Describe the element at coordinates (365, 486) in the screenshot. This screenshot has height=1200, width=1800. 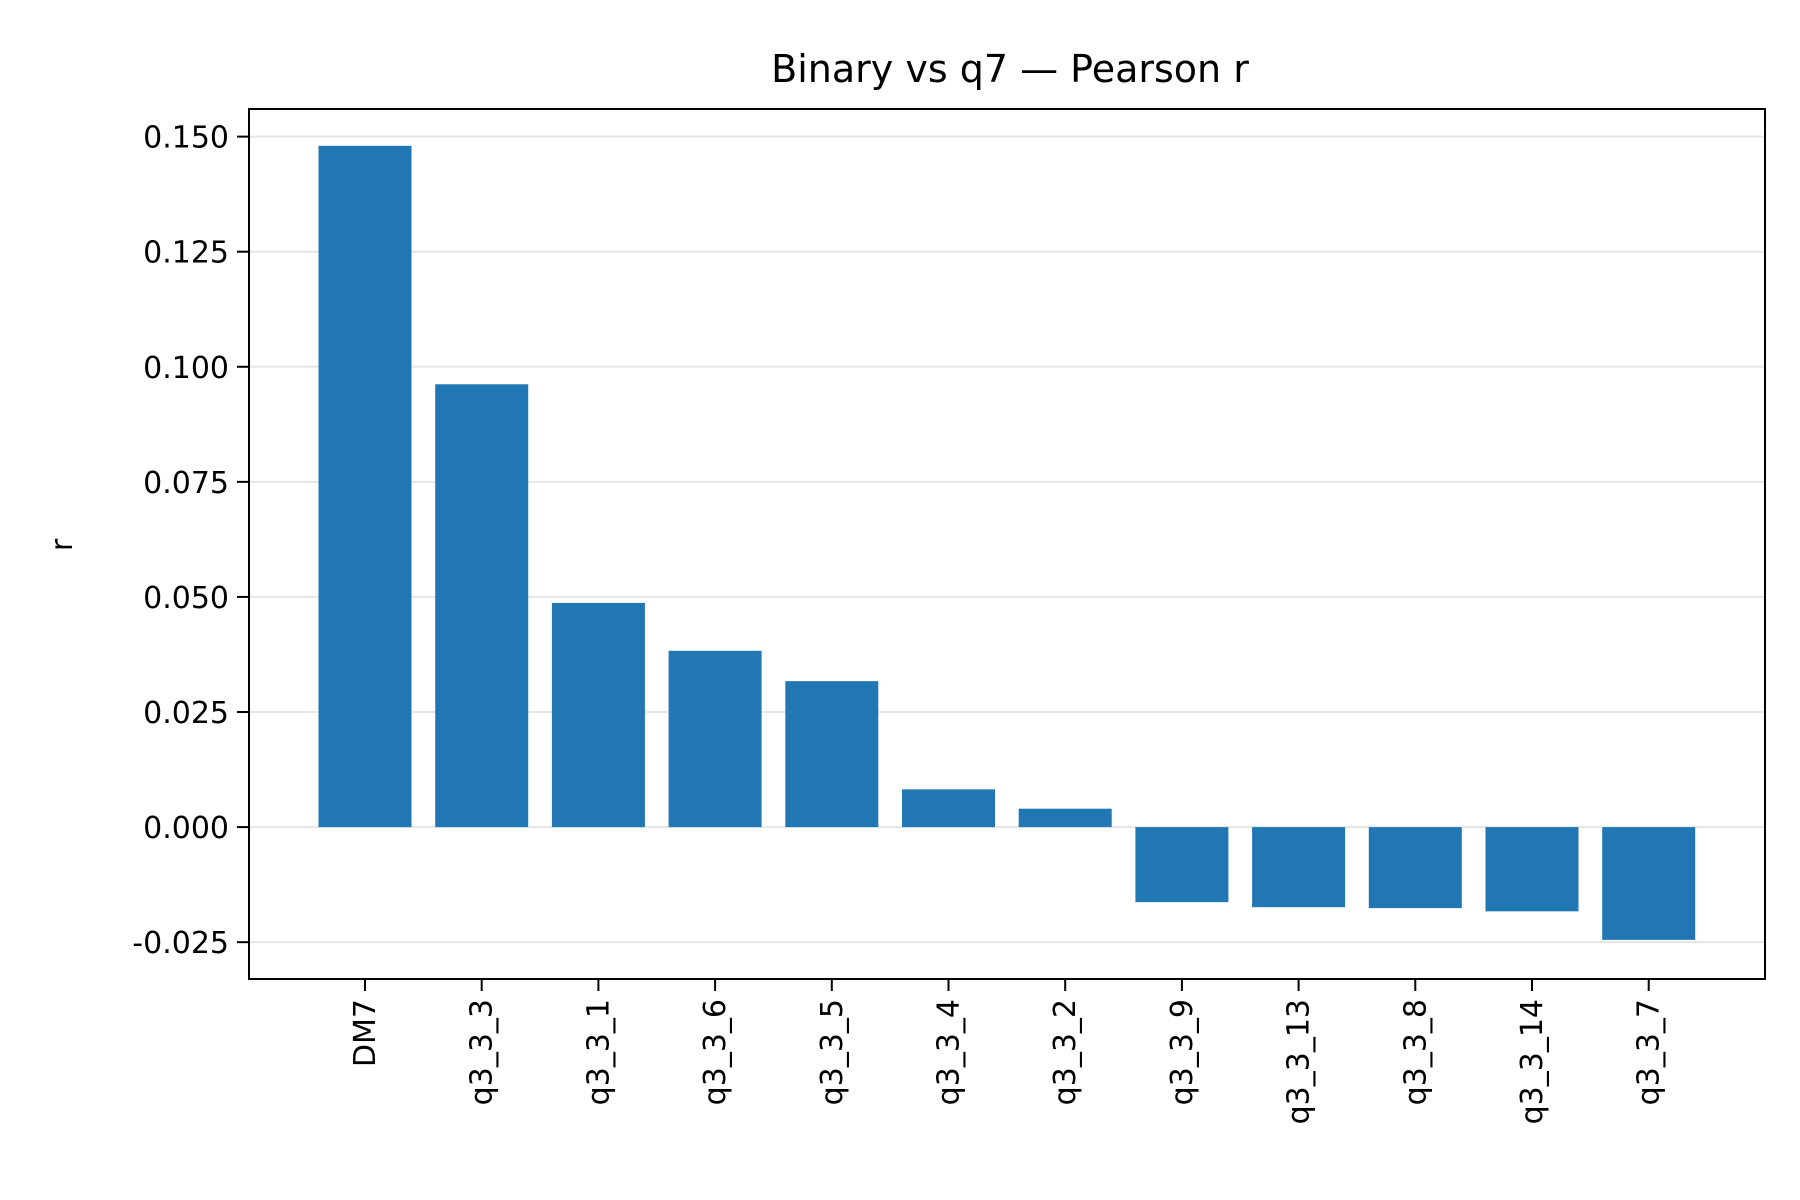
I see `bar-DM7` at that location.